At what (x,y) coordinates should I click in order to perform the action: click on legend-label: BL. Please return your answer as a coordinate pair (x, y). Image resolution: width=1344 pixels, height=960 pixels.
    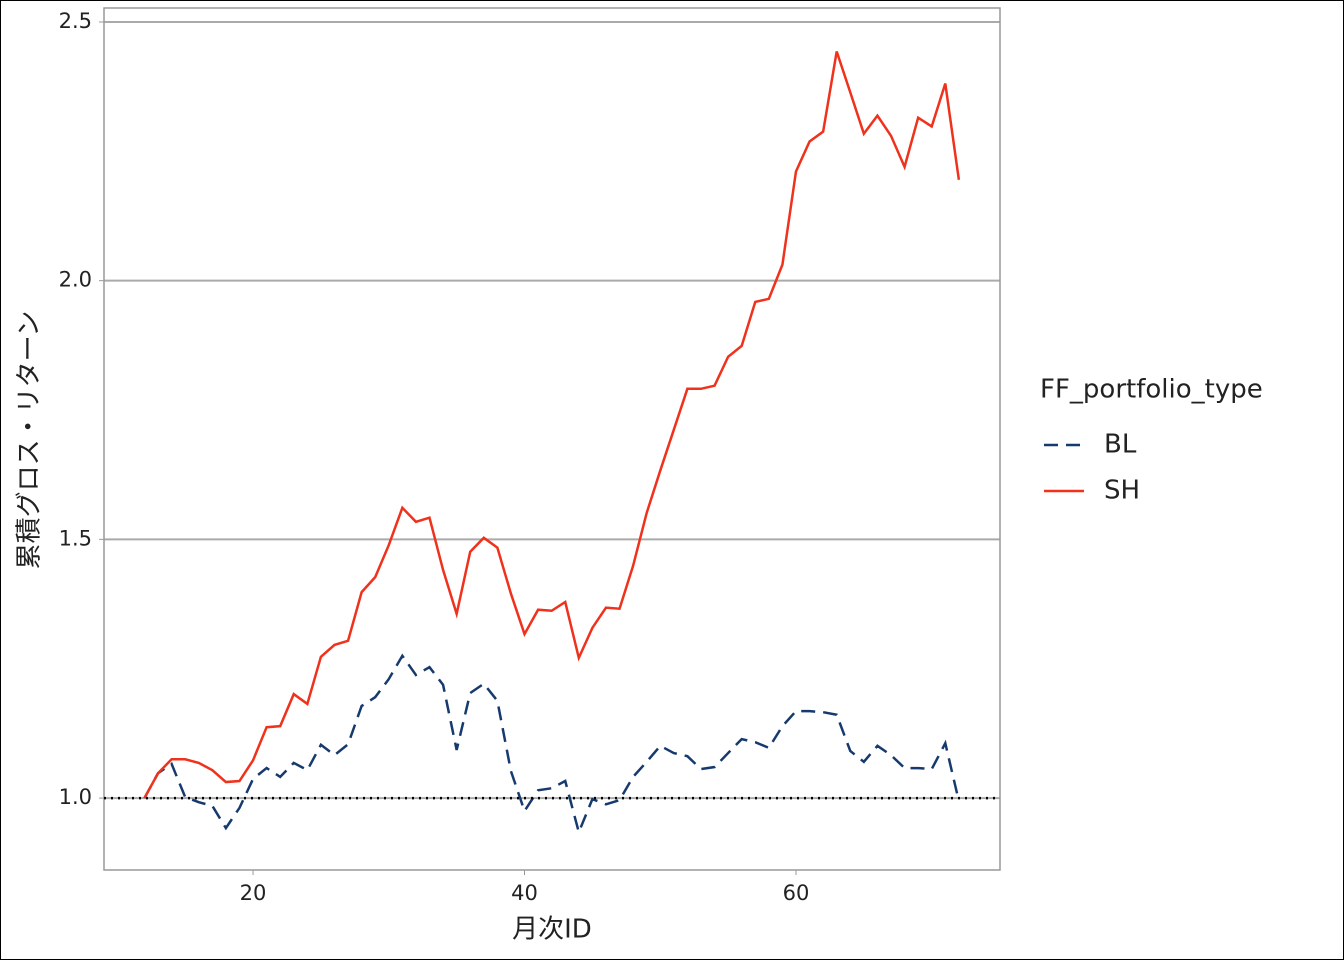
    Looking at the image, I should click on (1120, 445).